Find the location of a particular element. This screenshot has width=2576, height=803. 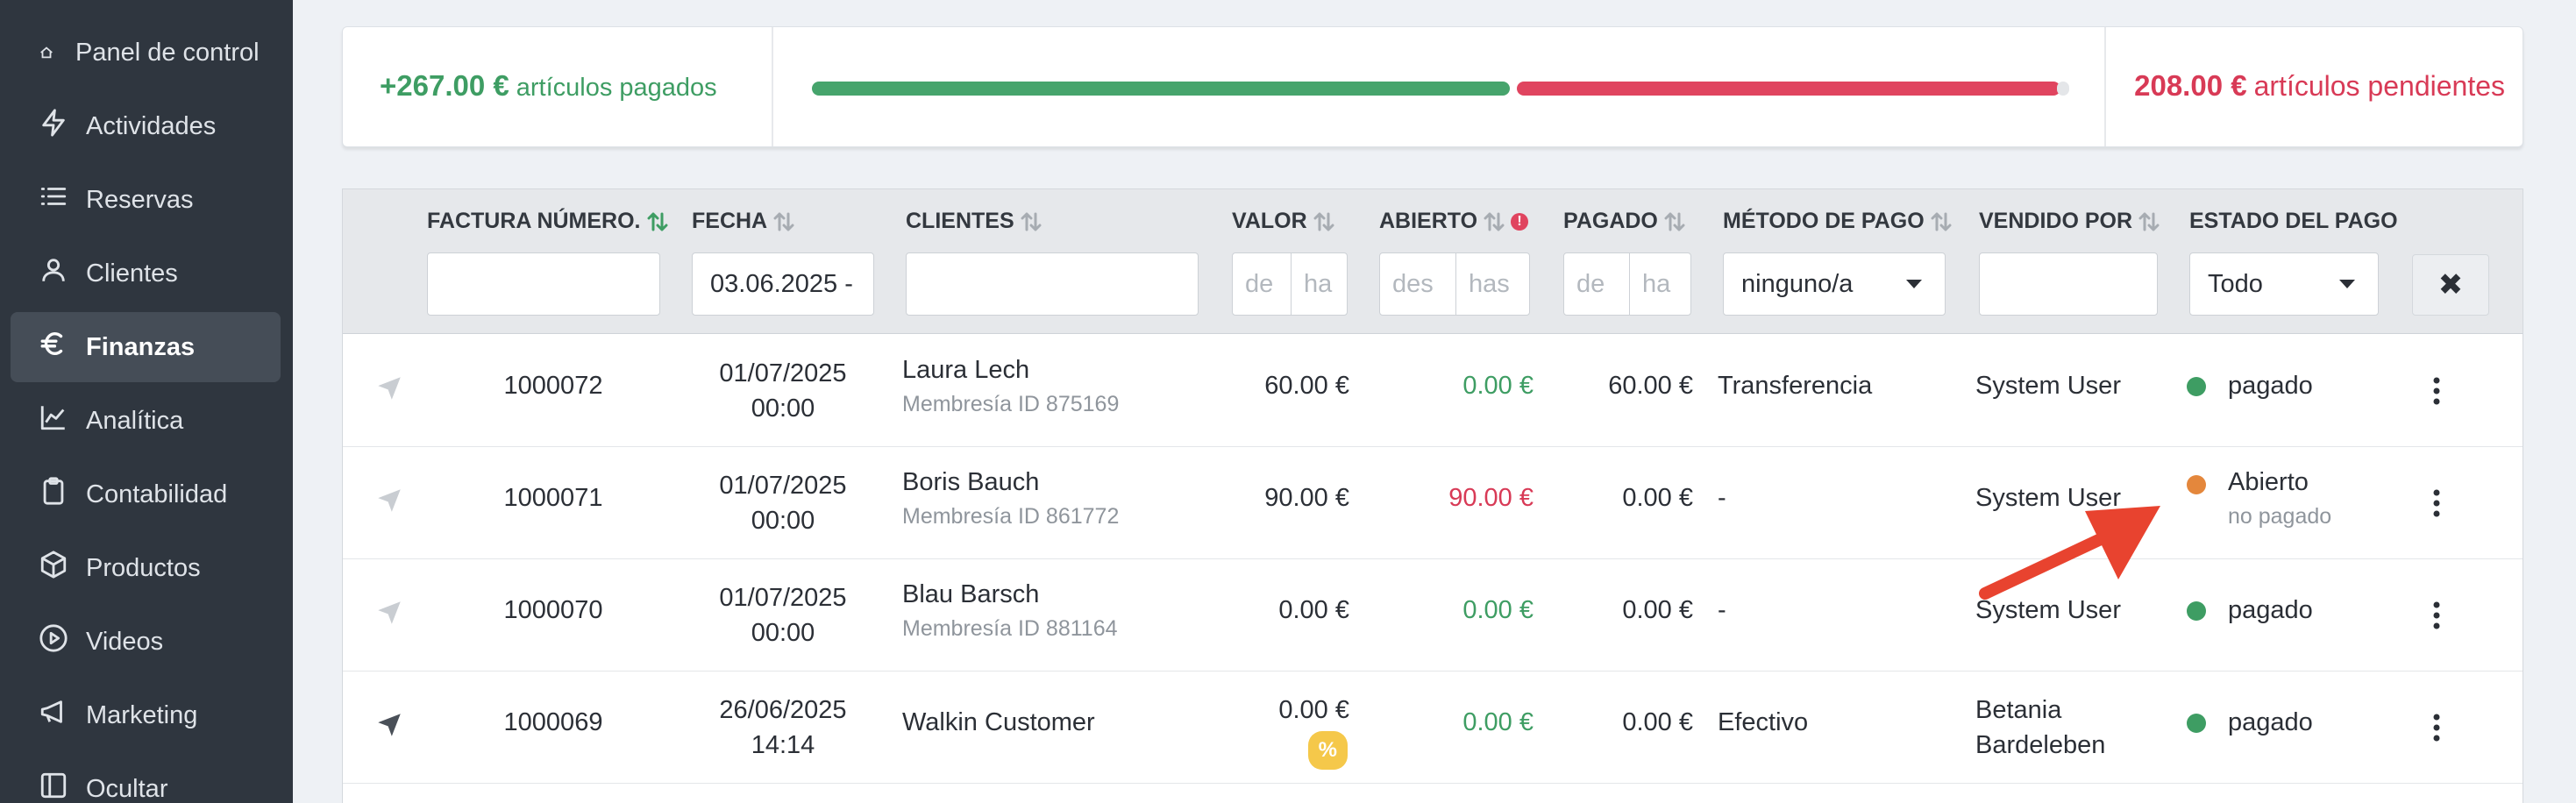

header-invoice-number: FACTURA NÚMERO. is located at coordinates (548, 221).